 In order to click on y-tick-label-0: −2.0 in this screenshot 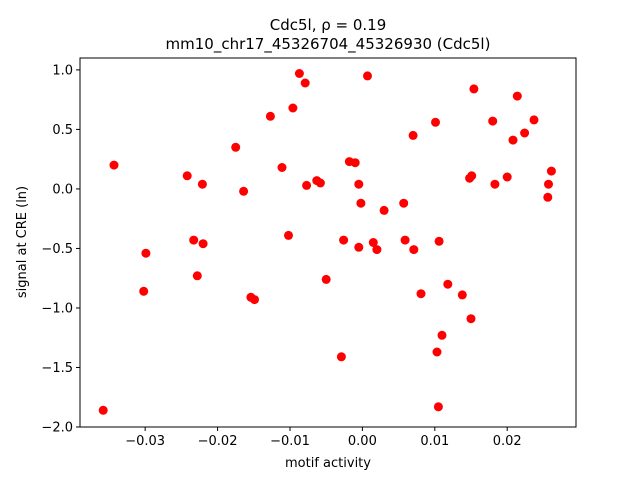, I will do `click(57, 428)`.